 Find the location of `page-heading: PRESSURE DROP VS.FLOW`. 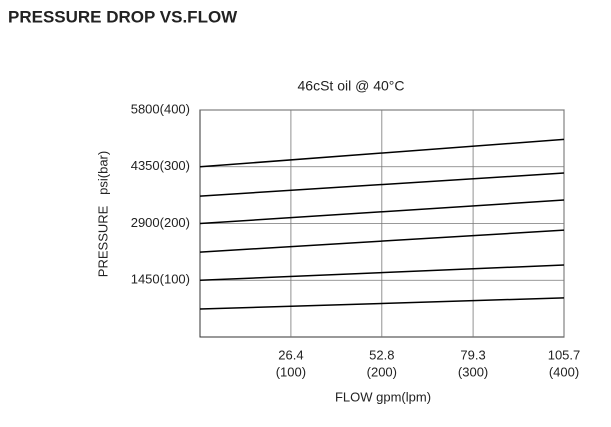

page-heading: PRESSURE DROP VS.FLOW is located at coordinates (123, 16).